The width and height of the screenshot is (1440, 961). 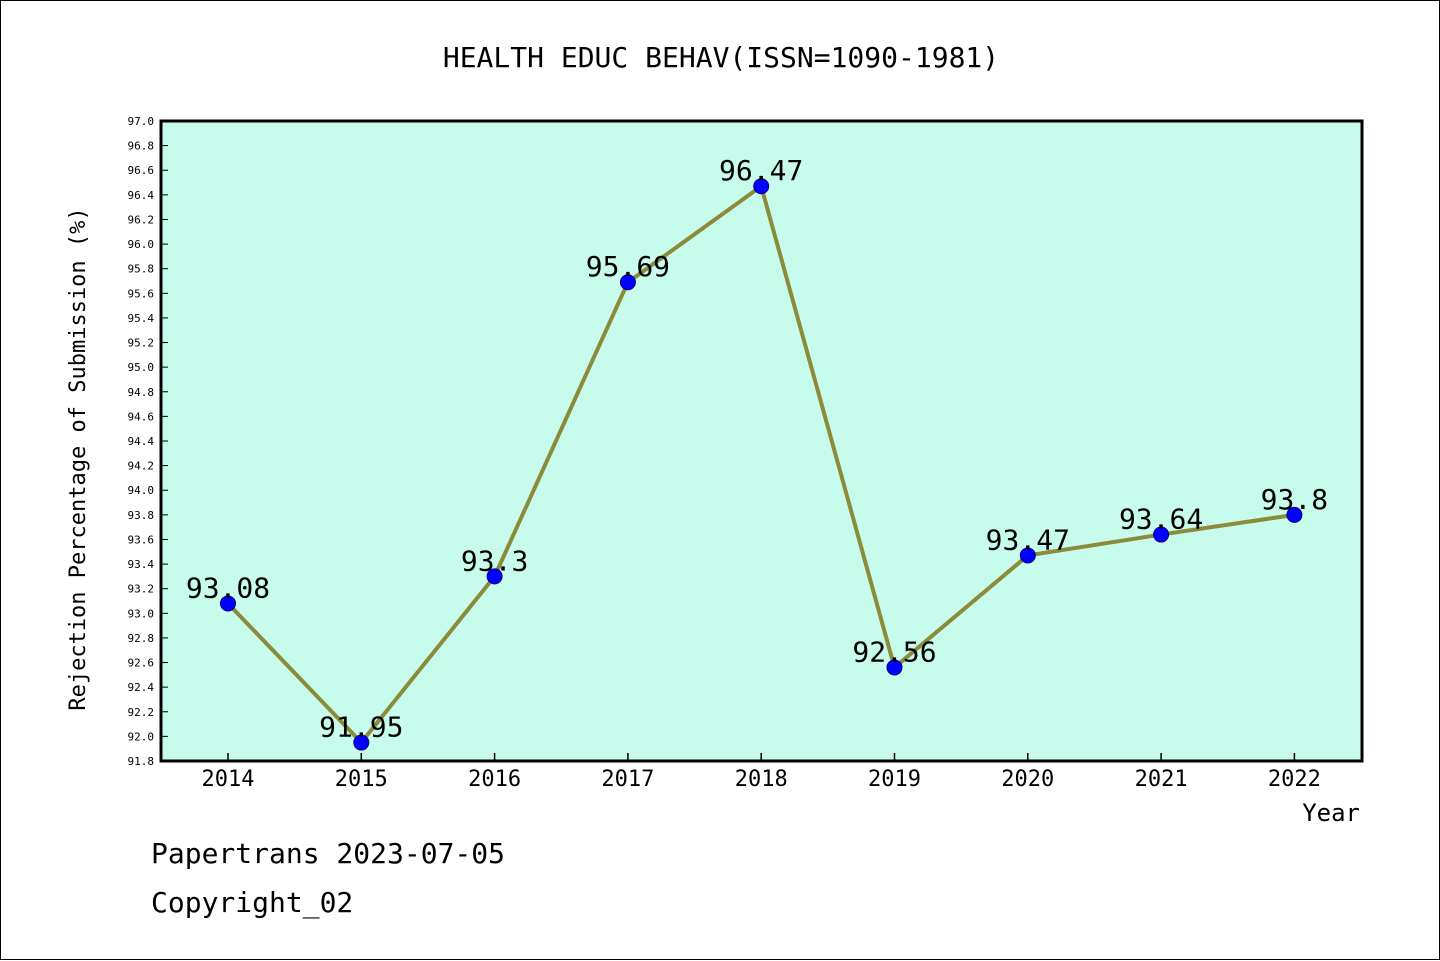 What do you see at coordinates (141, 761) in the screenshot?
I see `y-tick-label: 91.8` at bounding box center [141, 761].